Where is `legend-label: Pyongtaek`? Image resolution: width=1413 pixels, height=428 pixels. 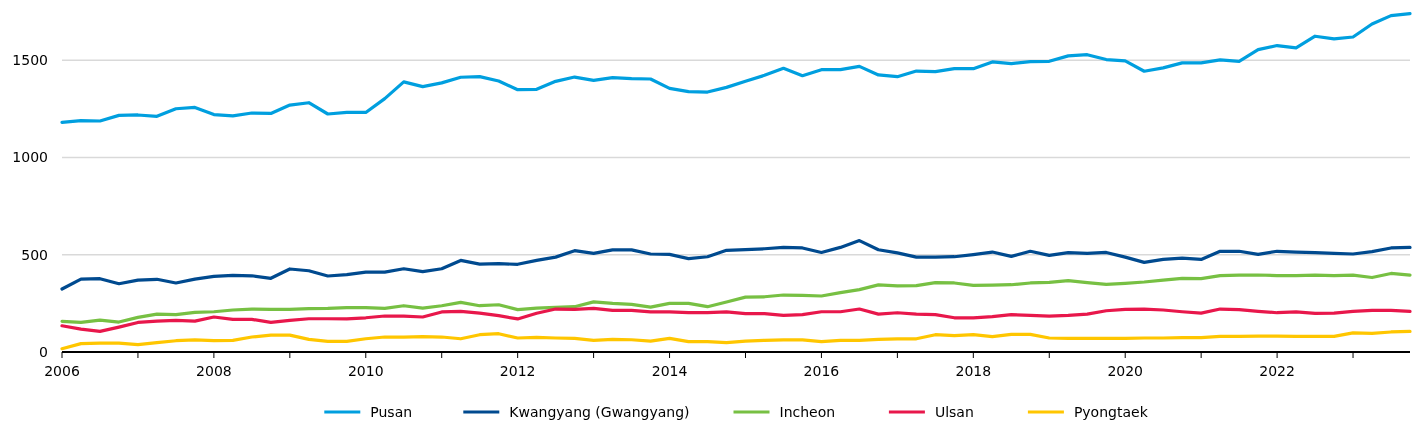
legend-label: Pyongtaek is located at coordinates (1111, 412).